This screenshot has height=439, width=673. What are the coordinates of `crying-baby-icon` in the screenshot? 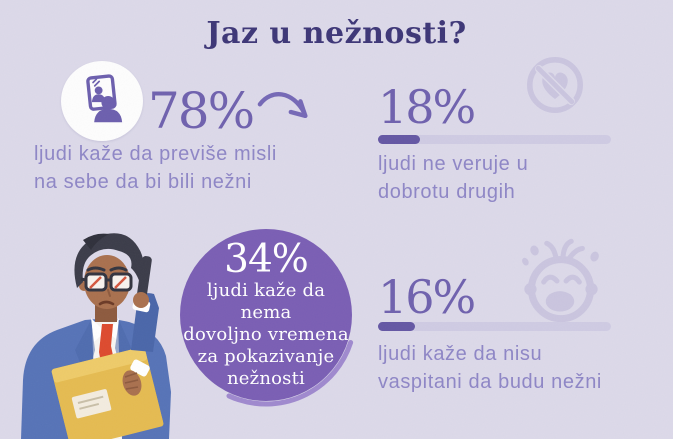 It's located at (561, 281).